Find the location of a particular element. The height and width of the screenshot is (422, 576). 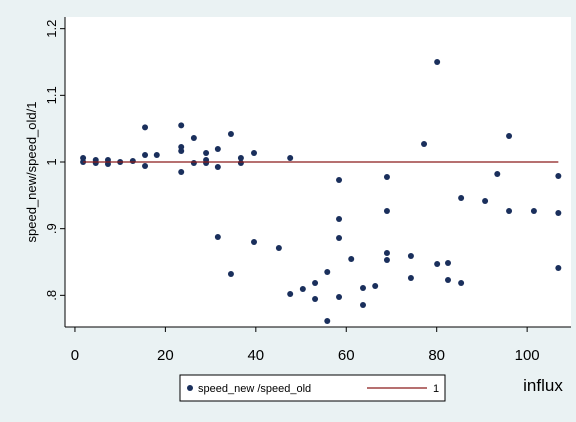

y-tick-label: .9 is located at coordinates (51, 228).